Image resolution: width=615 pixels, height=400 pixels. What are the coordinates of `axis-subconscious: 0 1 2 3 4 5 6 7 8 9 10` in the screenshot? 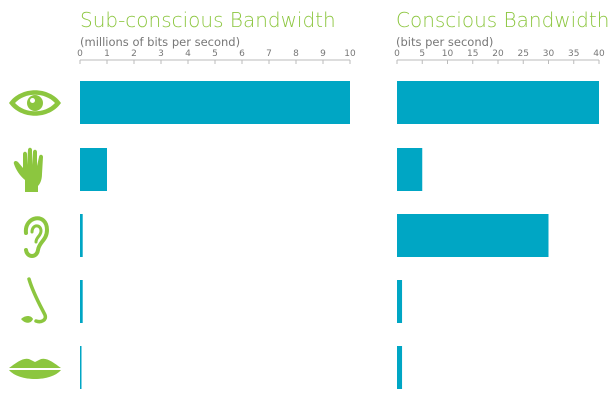 It's located at (216, 56).